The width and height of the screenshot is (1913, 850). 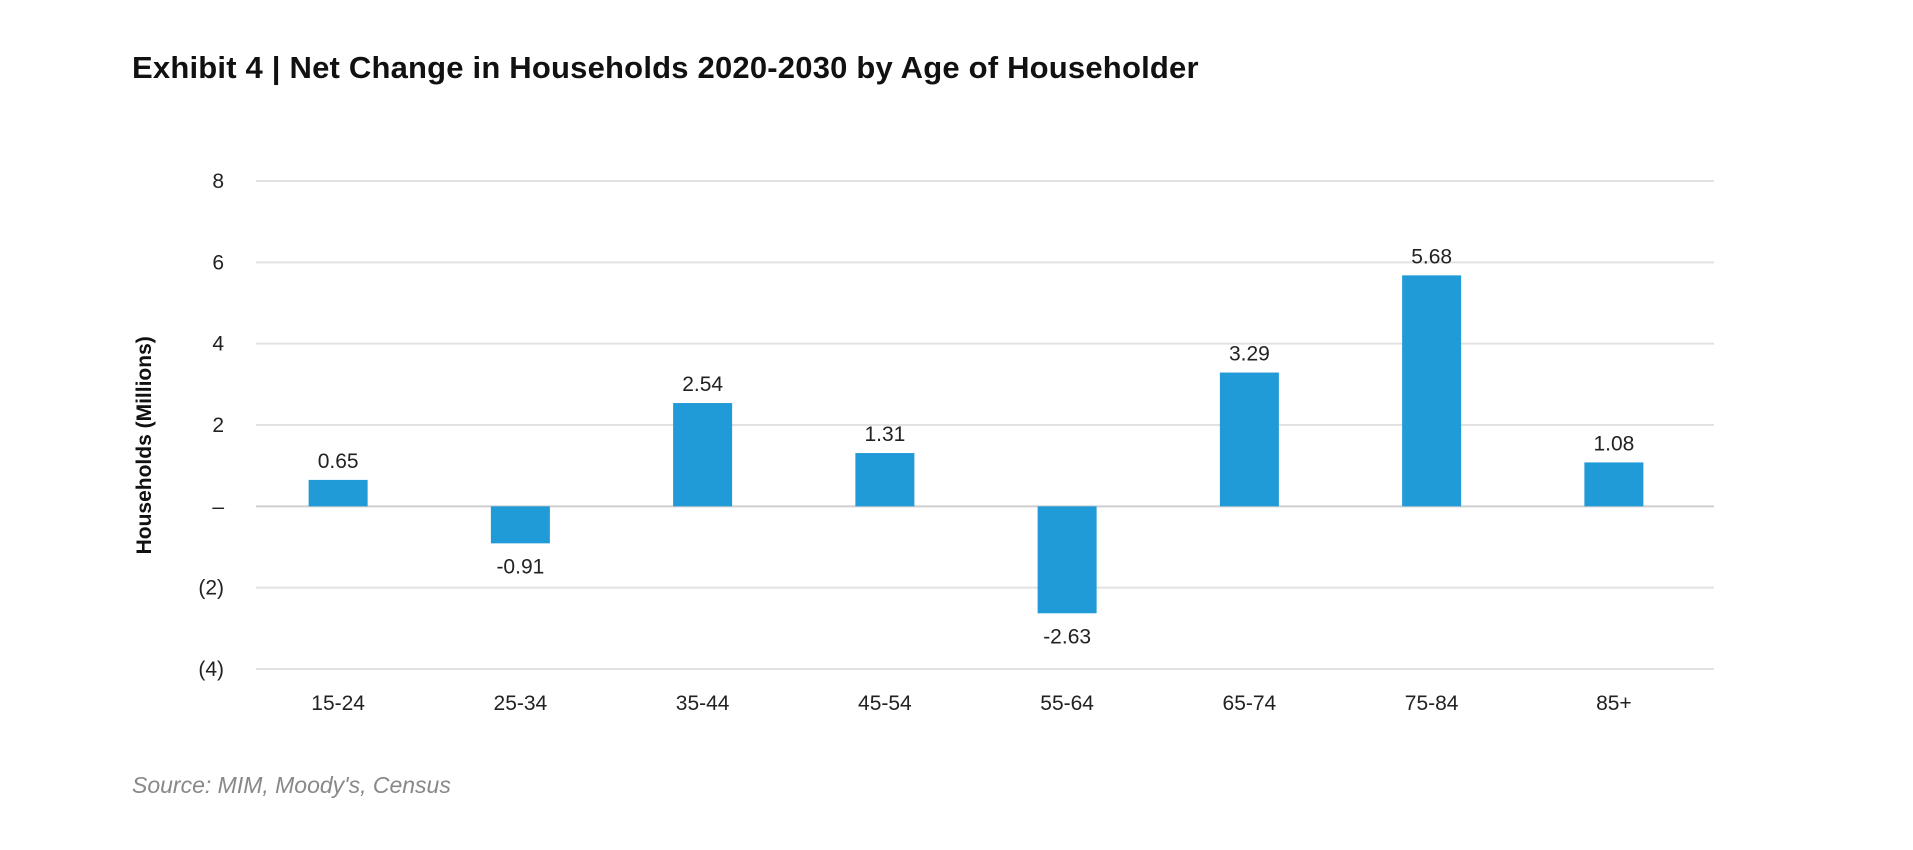 What do you see at coordinates (521, 703) in the screenshot?
I see `x-tick-label: 25-34` at bounding box center [521, 703].